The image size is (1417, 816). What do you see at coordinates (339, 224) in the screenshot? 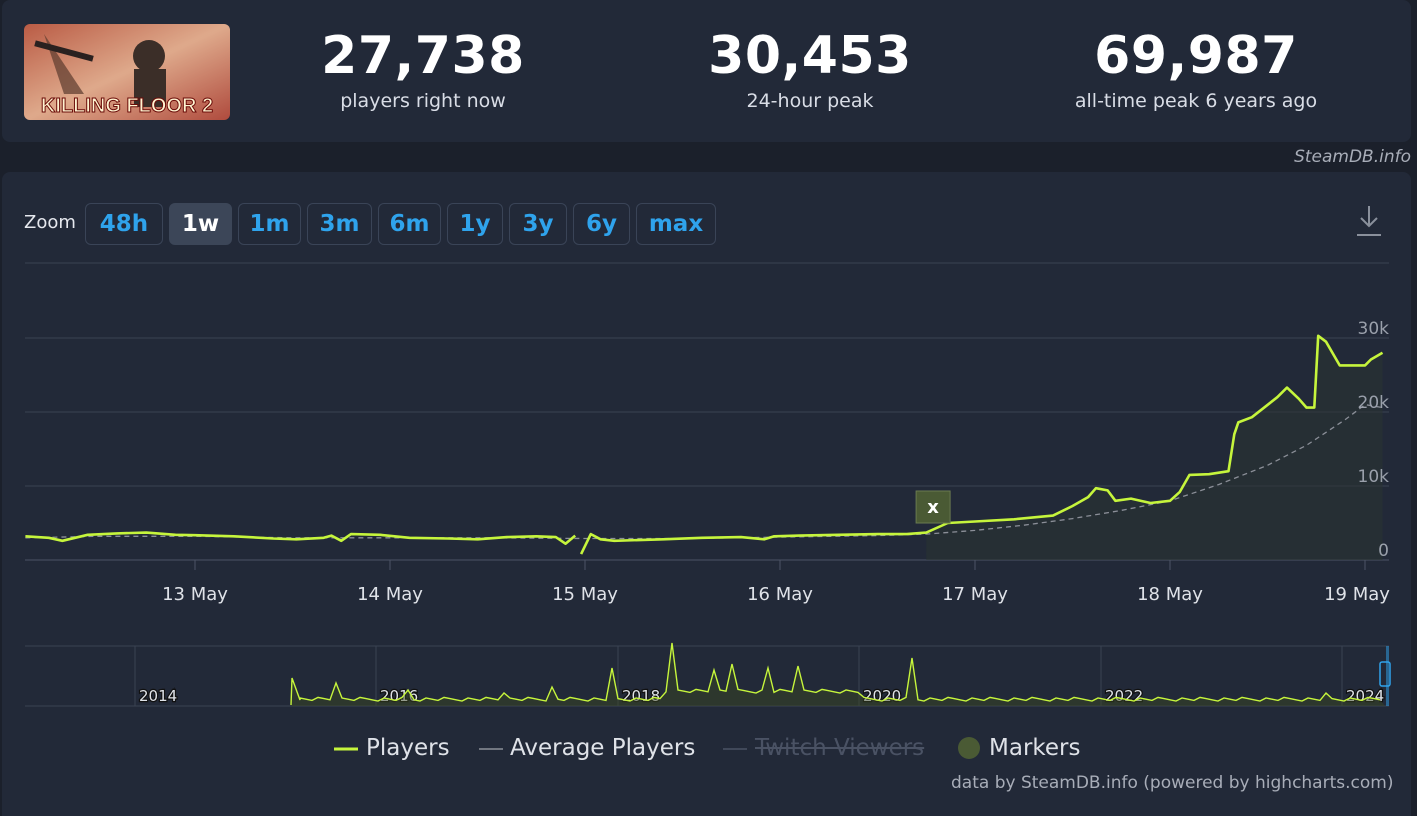
I see `zoom-3m-button: 3m` at bounding box center [339, 224].